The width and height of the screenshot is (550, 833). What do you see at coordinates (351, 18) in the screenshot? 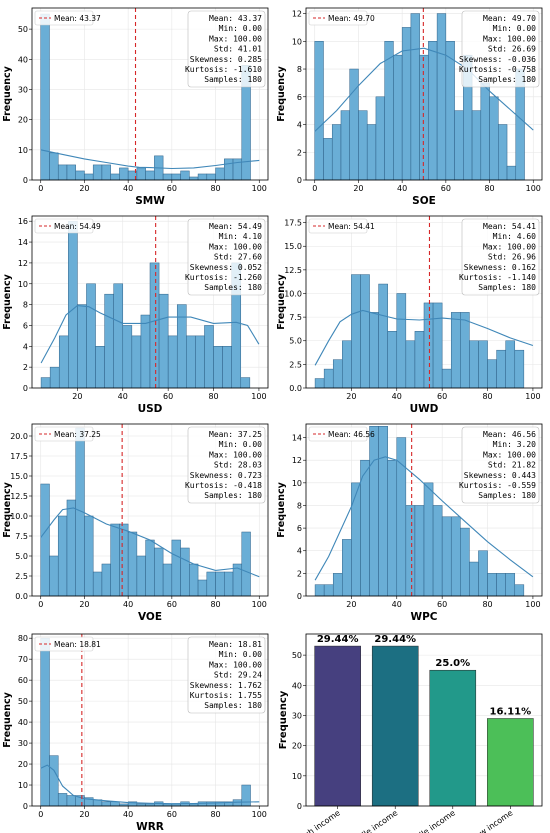
I see `legend-label: Mean: 49.70` at bounding box center [351, 18].